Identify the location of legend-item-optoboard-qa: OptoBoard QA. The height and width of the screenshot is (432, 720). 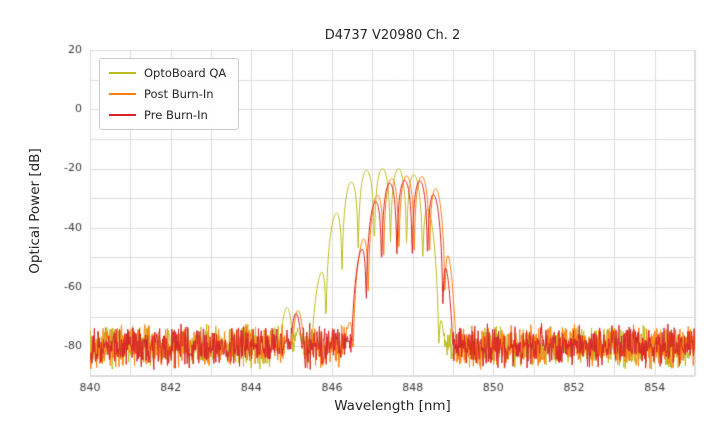
(167, 73).